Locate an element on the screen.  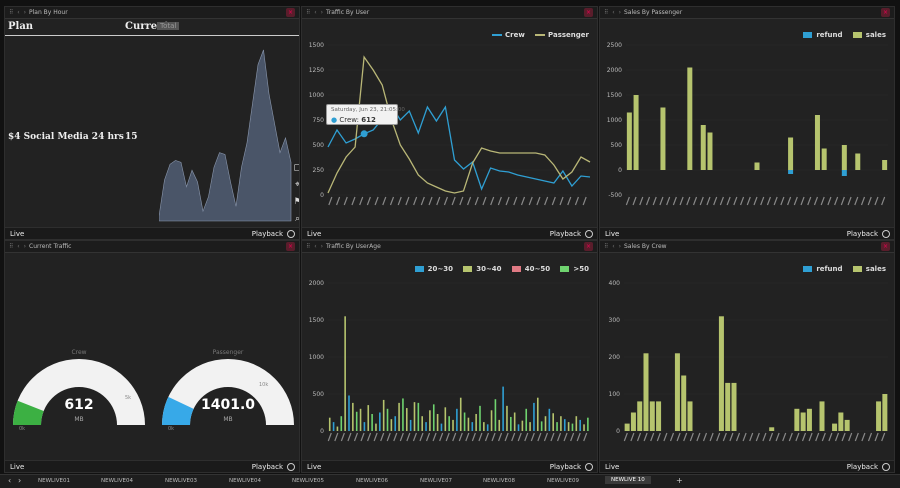
panel-header: ⠿ ‹ › Traffic By UserAge × is located at coordinates (449, 247).